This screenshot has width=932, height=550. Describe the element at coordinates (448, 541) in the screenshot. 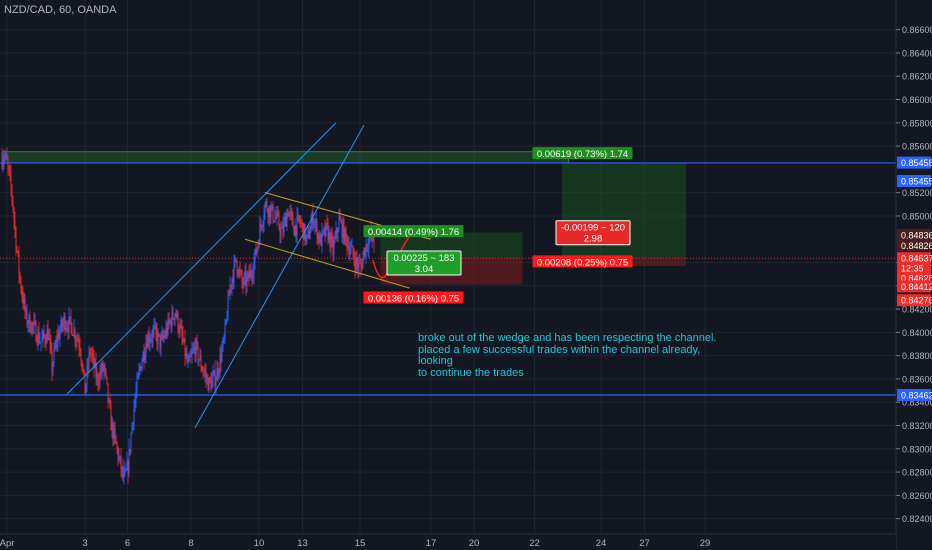

I see `time-axis: Apr 3 6 8 10 13 15 17 20 22 24 27 29` at that location.